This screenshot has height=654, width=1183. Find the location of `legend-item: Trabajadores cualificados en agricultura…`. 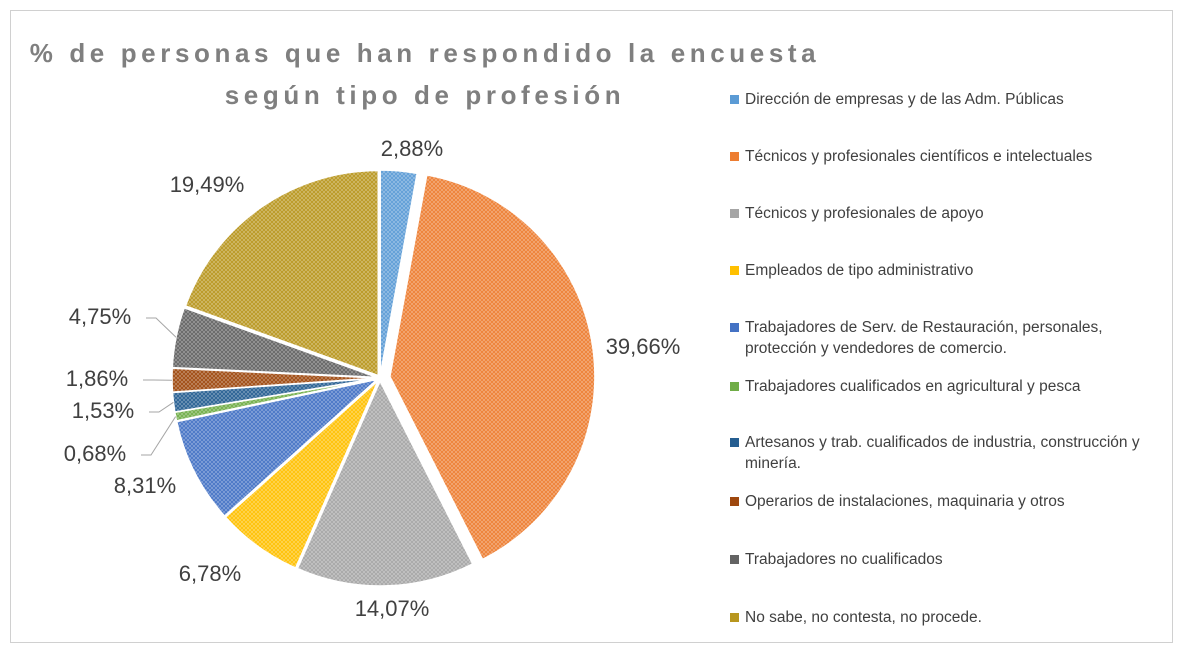

legend-item: Trabajadores cualificados en agricultura… is located at coordinates (940, 386).